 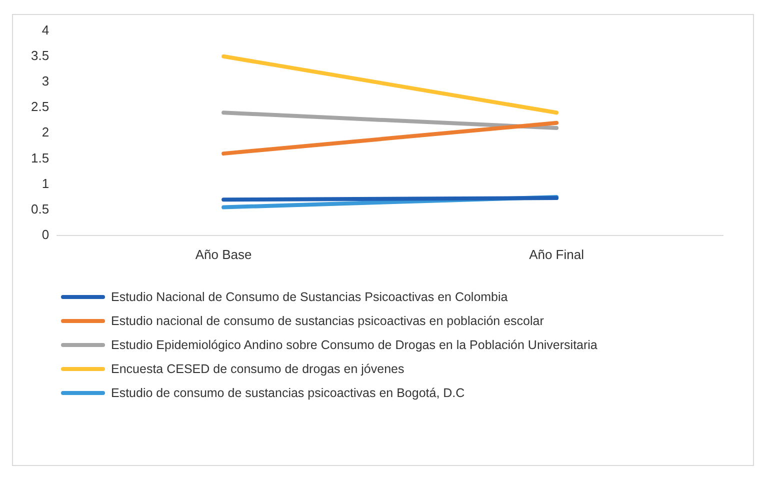 What do you see at coordinates (40, 55) in the screenshot?
I see `y-tick-label: 3.5` at bounding box center [40, 55].